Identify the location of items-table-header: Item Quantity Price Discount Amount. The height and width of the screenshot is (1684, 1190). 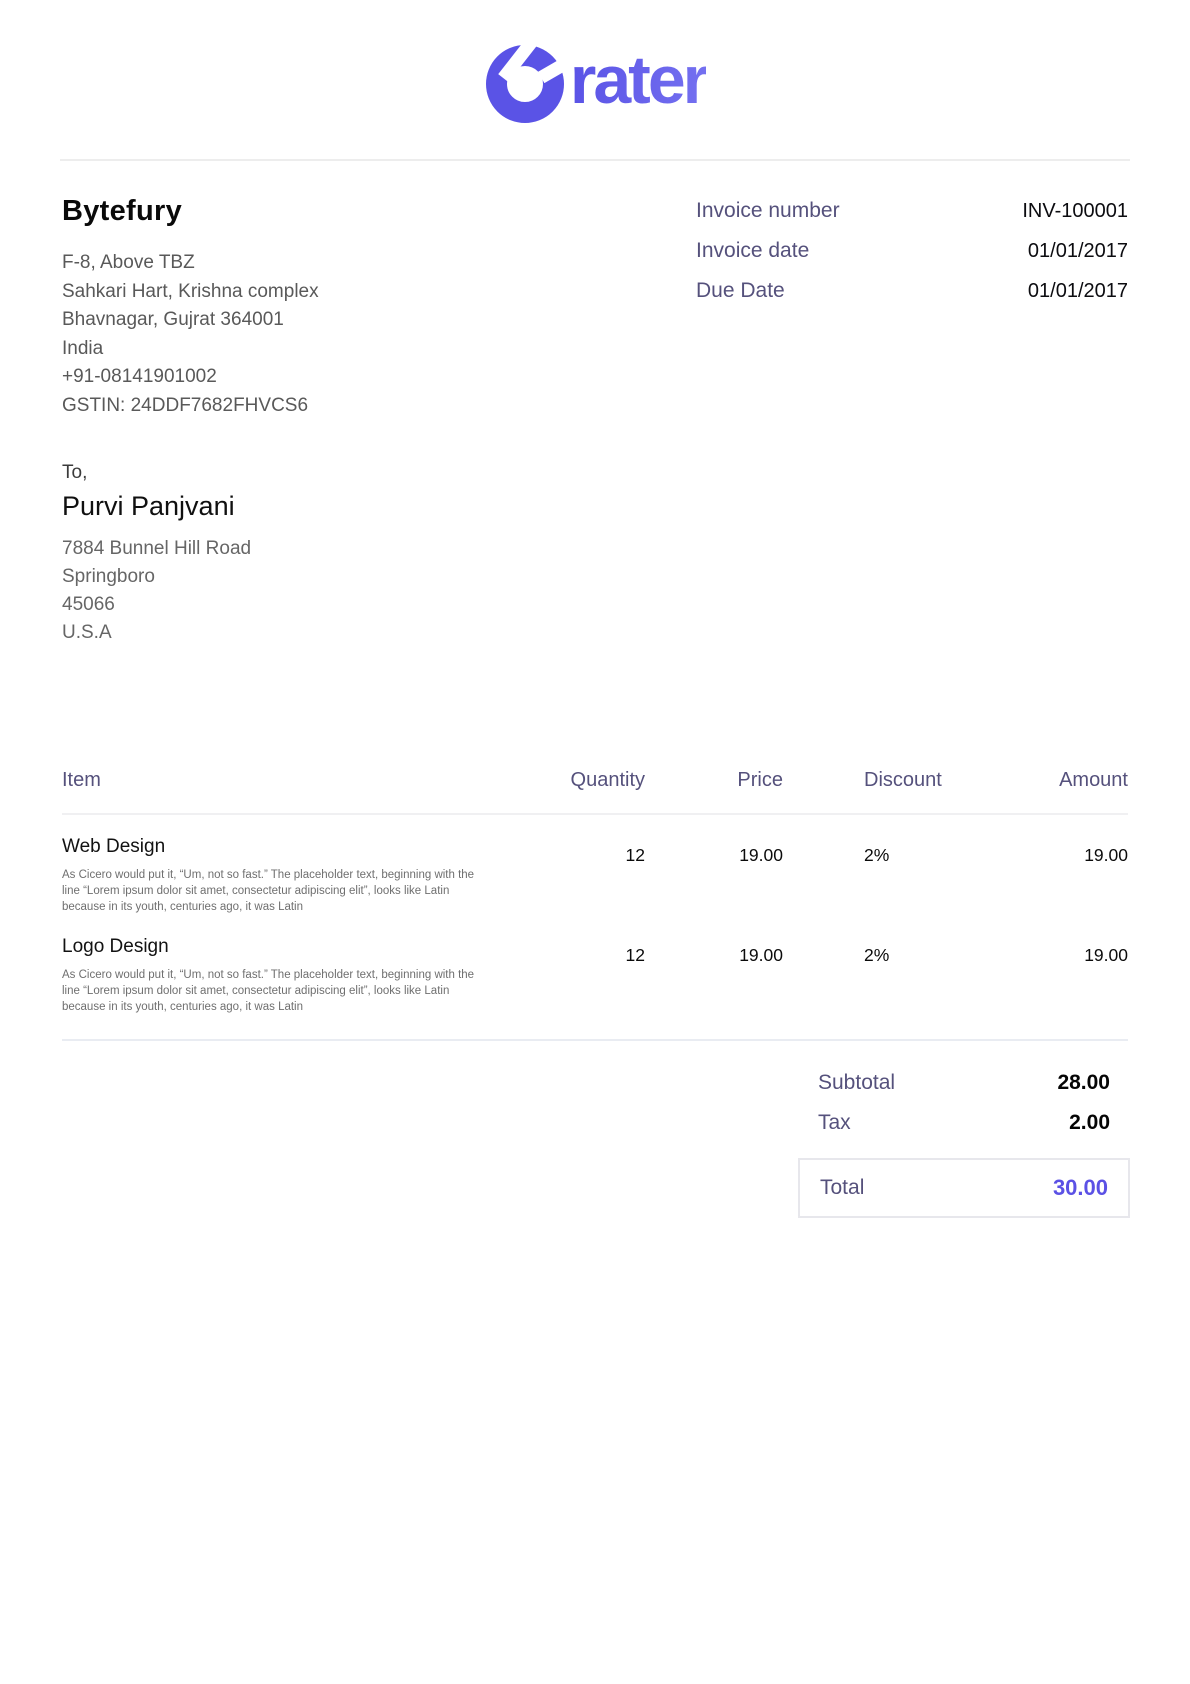
(595, 792).